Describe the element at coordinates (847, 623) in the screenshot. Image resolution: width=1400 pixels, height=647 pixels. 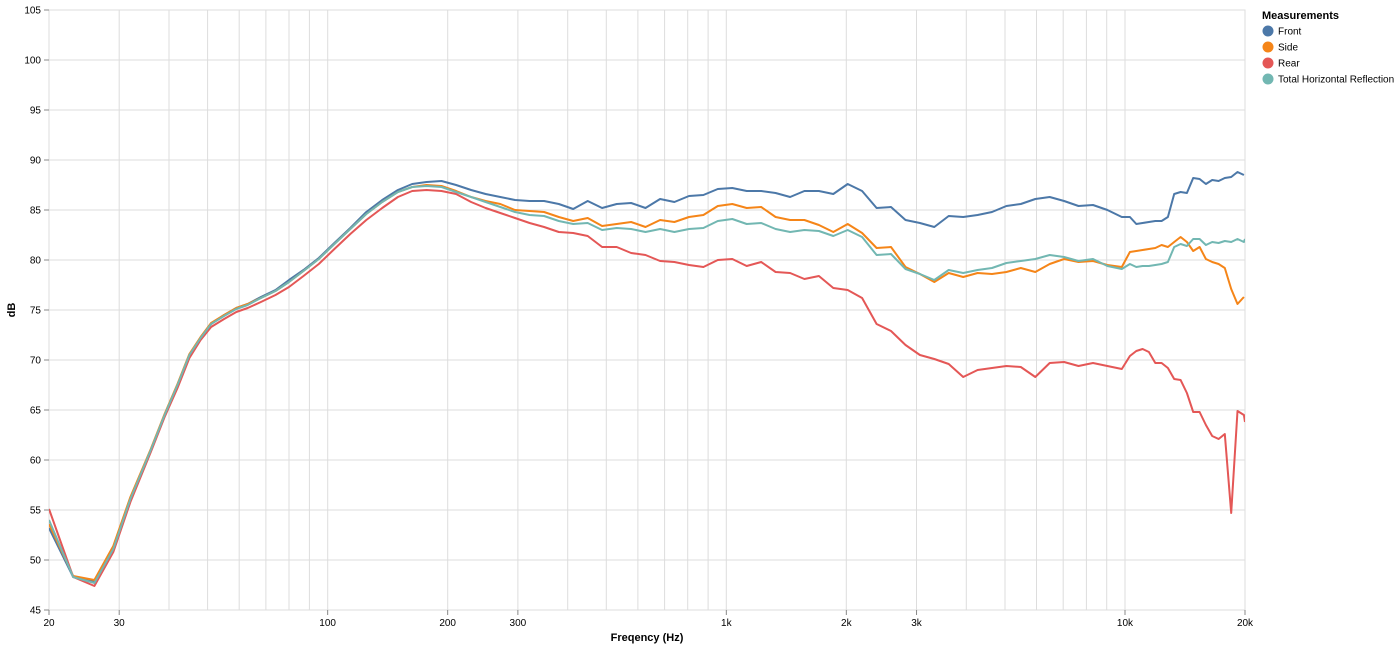
I see `x-tick-label: 2k` at that location.